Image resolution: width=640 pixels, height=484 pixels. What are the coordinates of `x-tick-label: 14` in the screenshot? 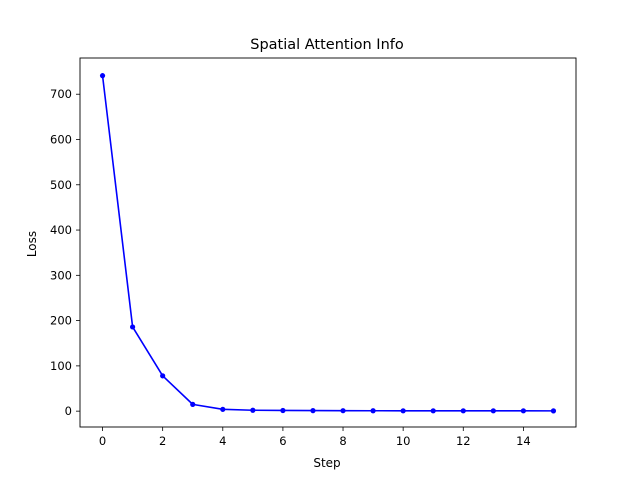 It's located at (523, 441).